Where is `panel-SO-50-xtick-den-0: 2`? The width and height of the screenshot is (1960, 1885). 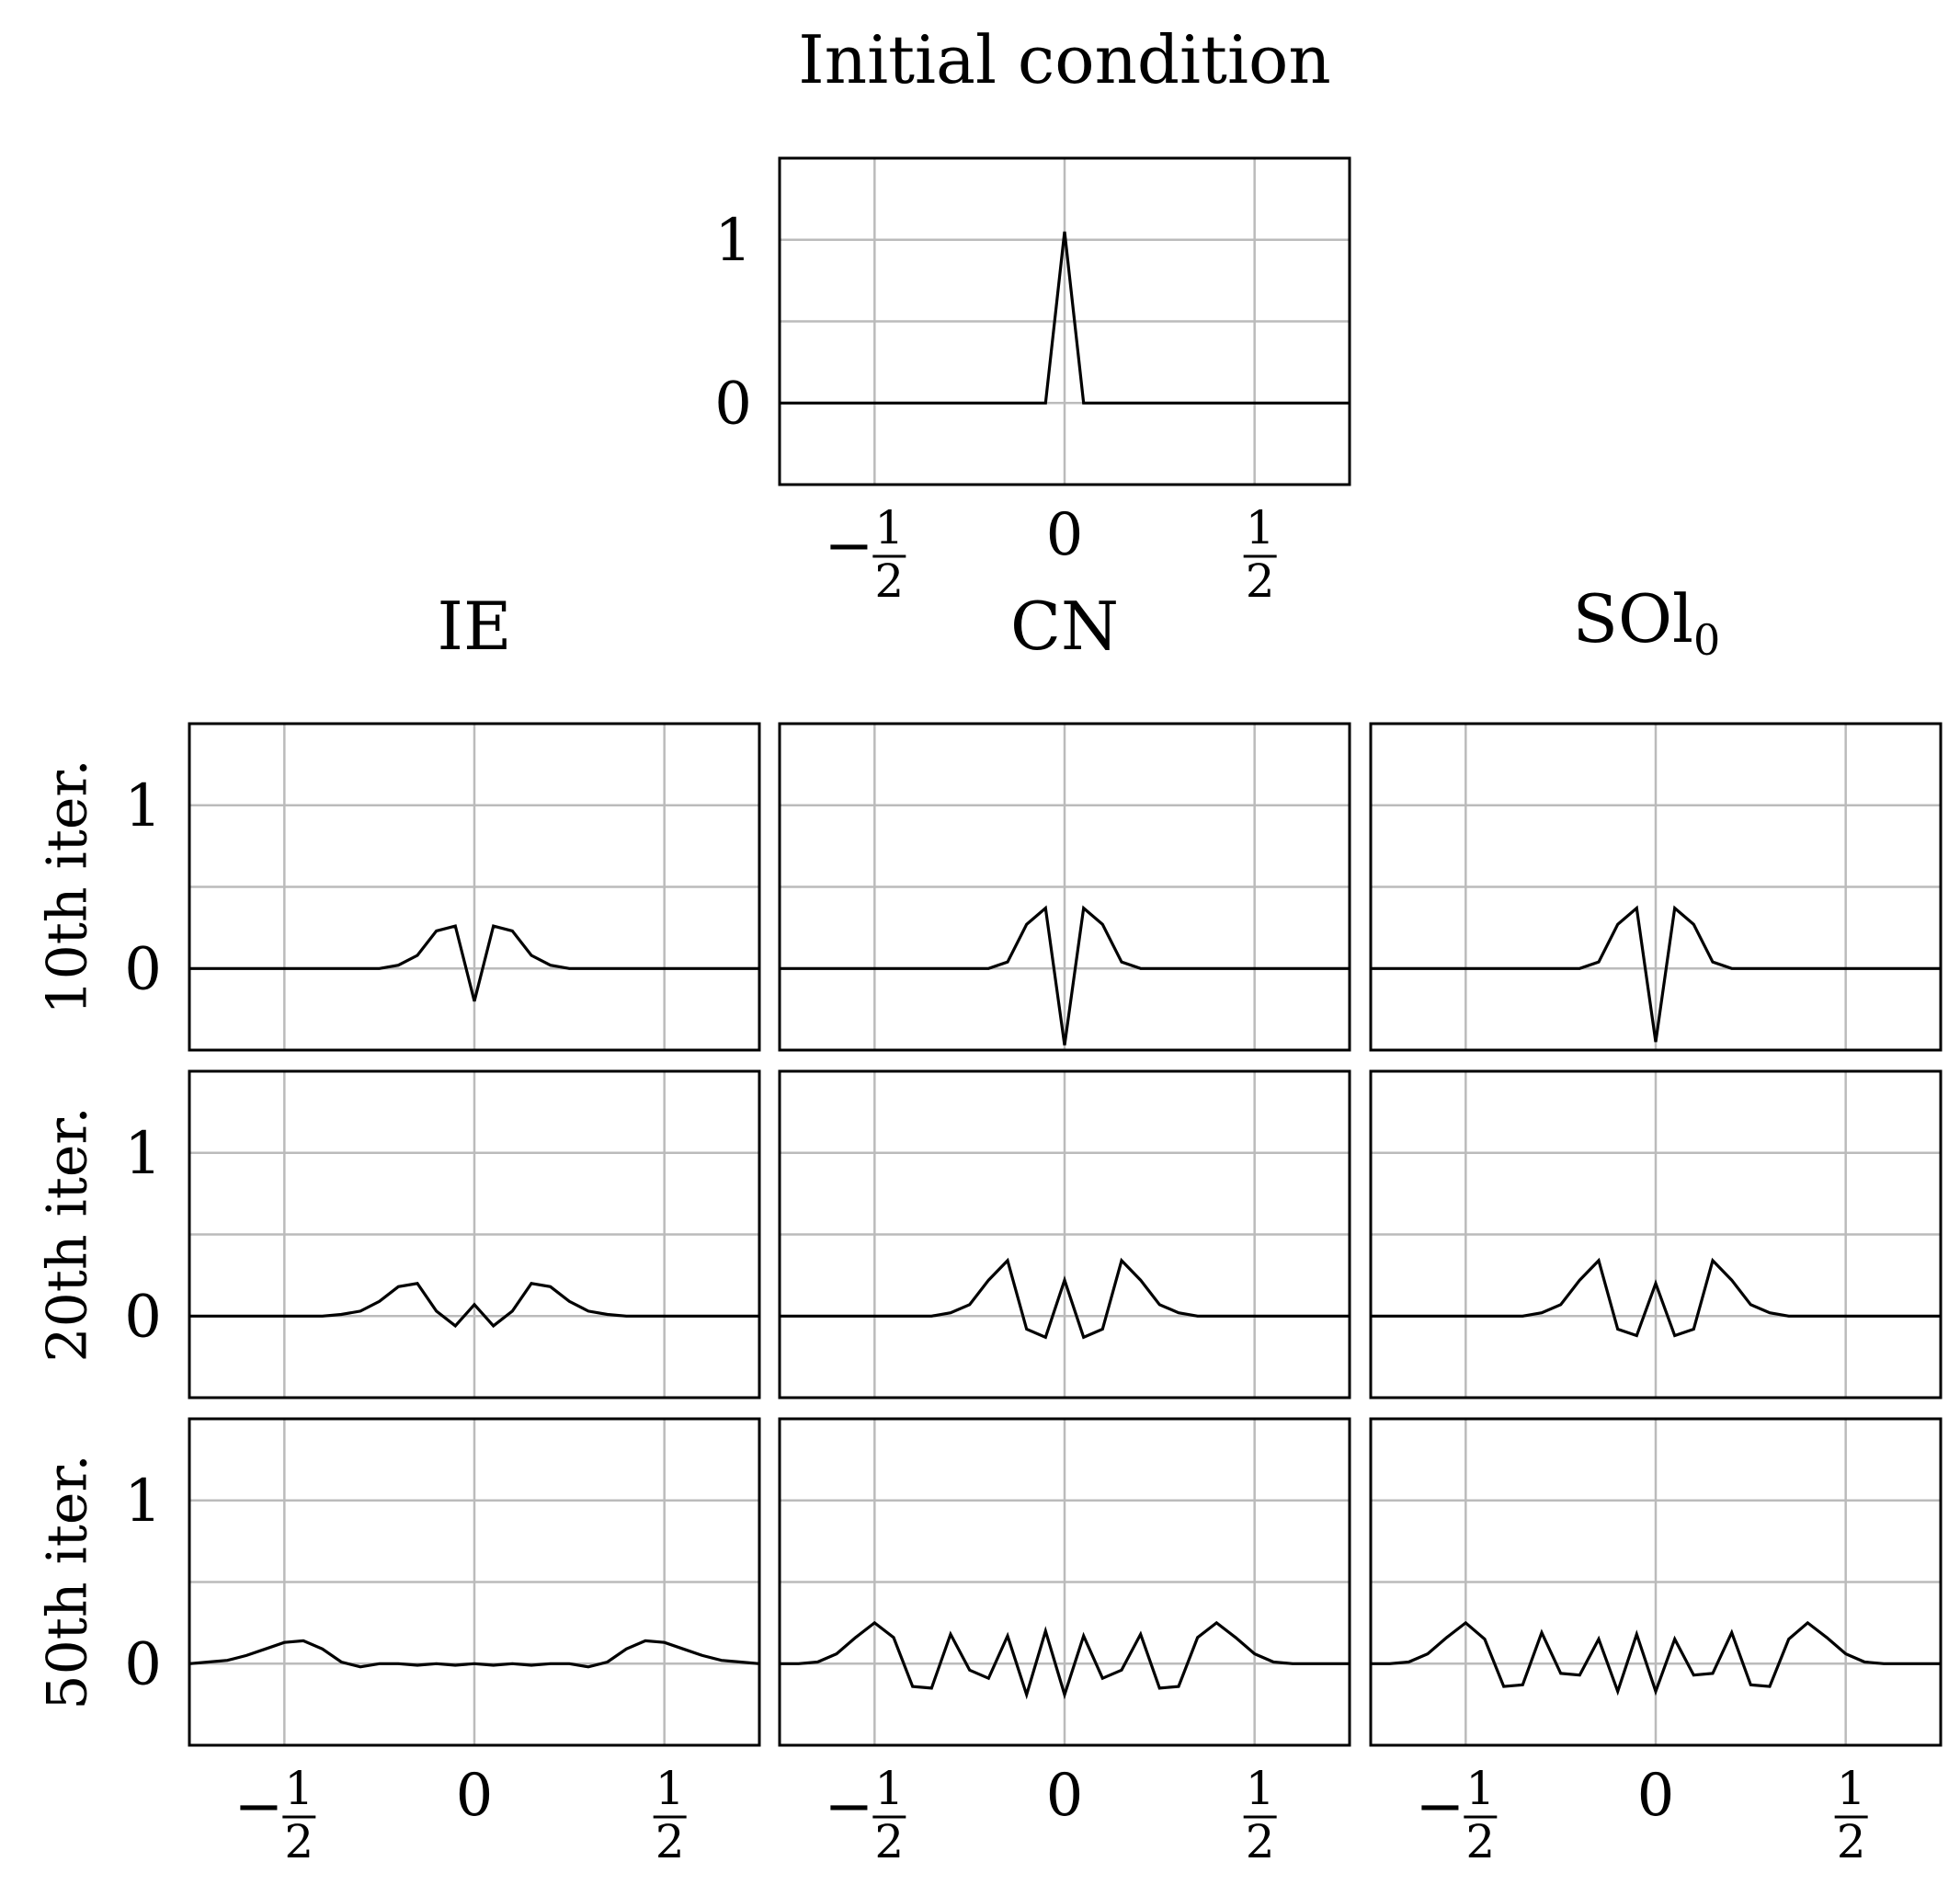 panel-SO-50-xtick-den-0: 2 is located at coordinates (1480, 1841).